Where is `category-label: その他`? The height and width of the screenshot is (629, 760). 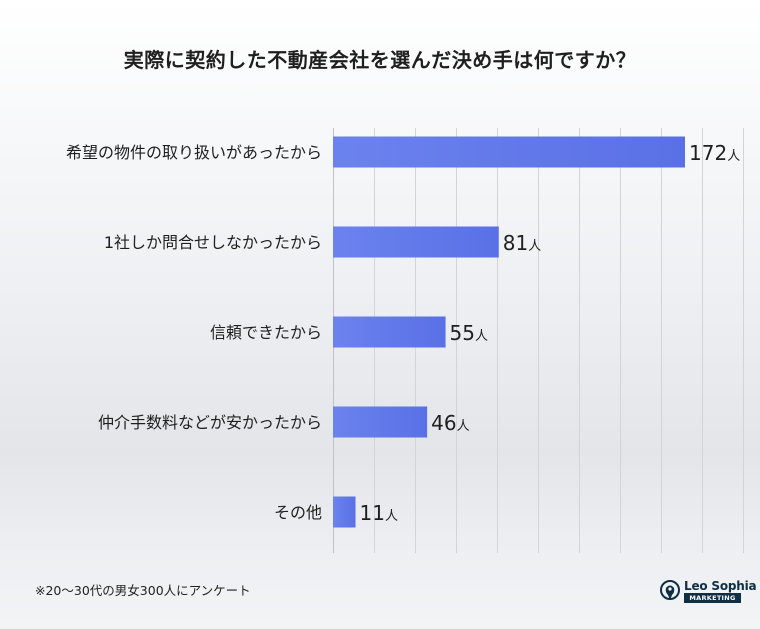
category-label: その他 is located at coordinates (298, 512).